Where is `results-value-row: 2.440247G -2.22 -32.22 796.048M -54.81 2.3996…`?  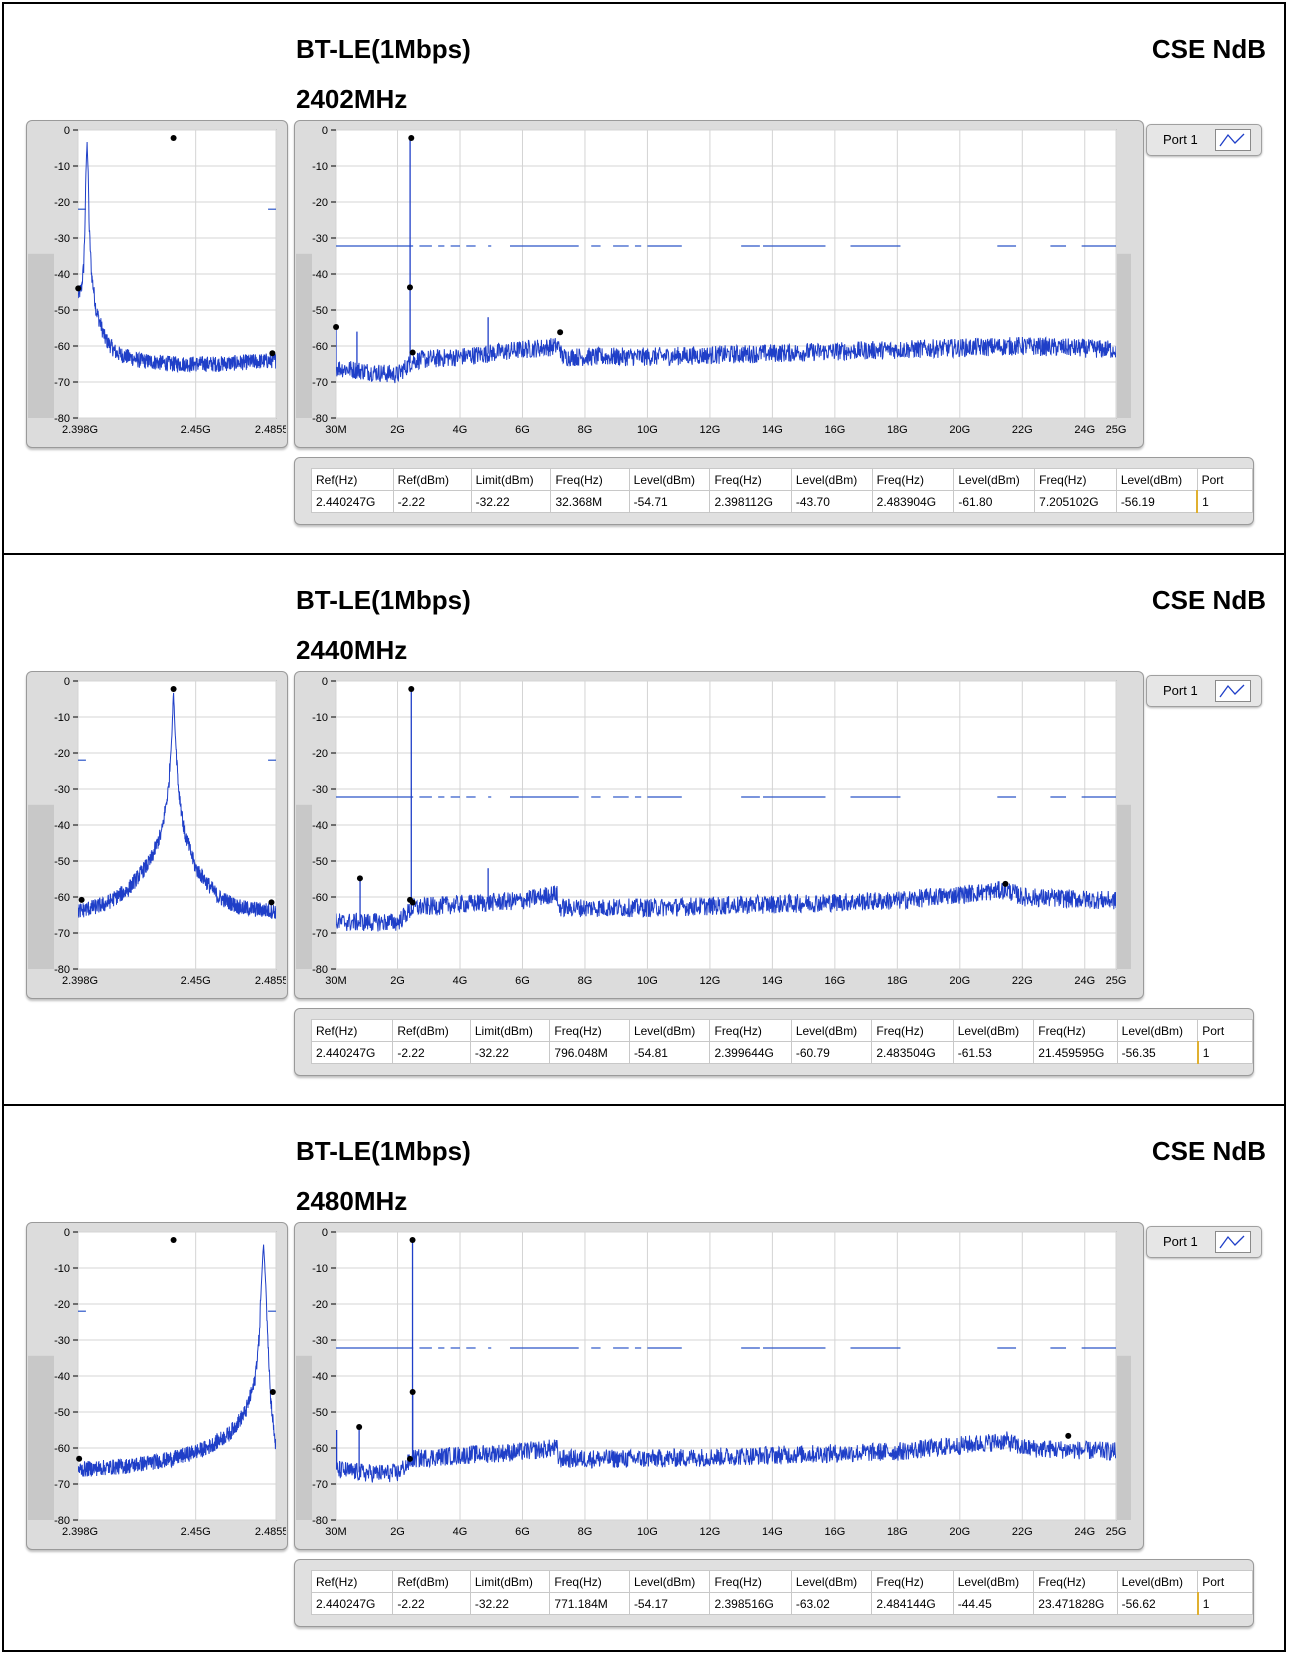 results-value-row: 2.440247G -2.22 -32.22 796.048M -54.81 2.3996… is located at coordinates (781, 1052).